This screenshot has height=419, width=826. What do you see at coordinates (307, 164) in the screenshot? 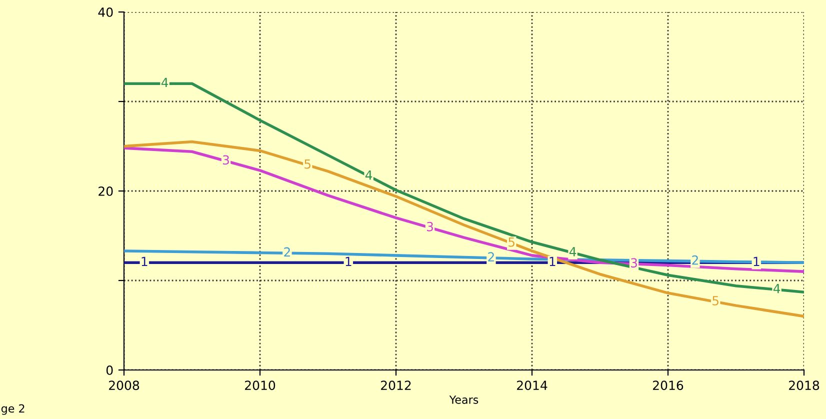
I see `series-label: 5` at bounding box center [307, 164].